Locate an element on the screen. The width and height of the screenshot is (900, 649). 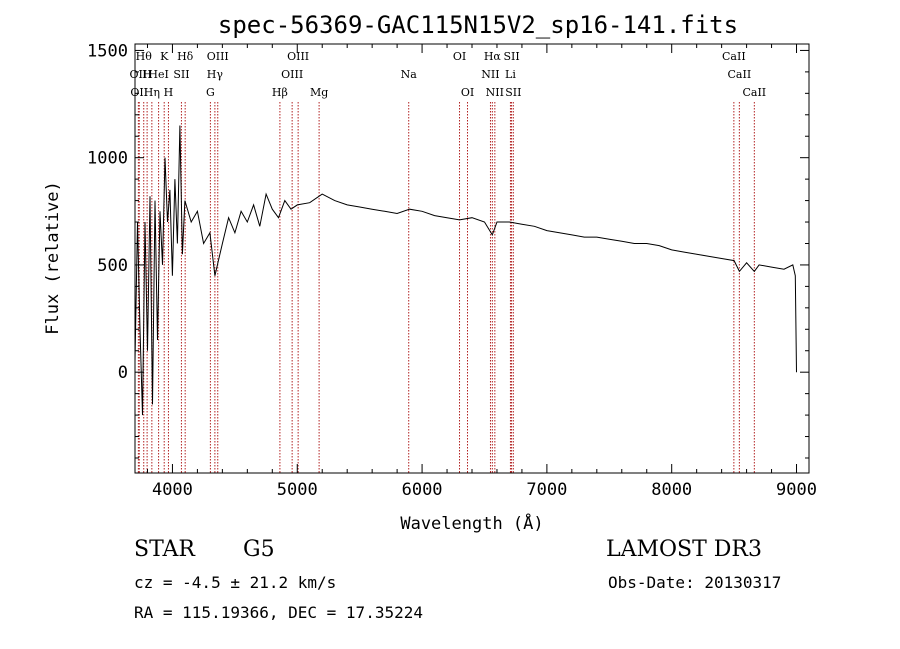
line-label-28: CaII is located at coordinates (754, 92).